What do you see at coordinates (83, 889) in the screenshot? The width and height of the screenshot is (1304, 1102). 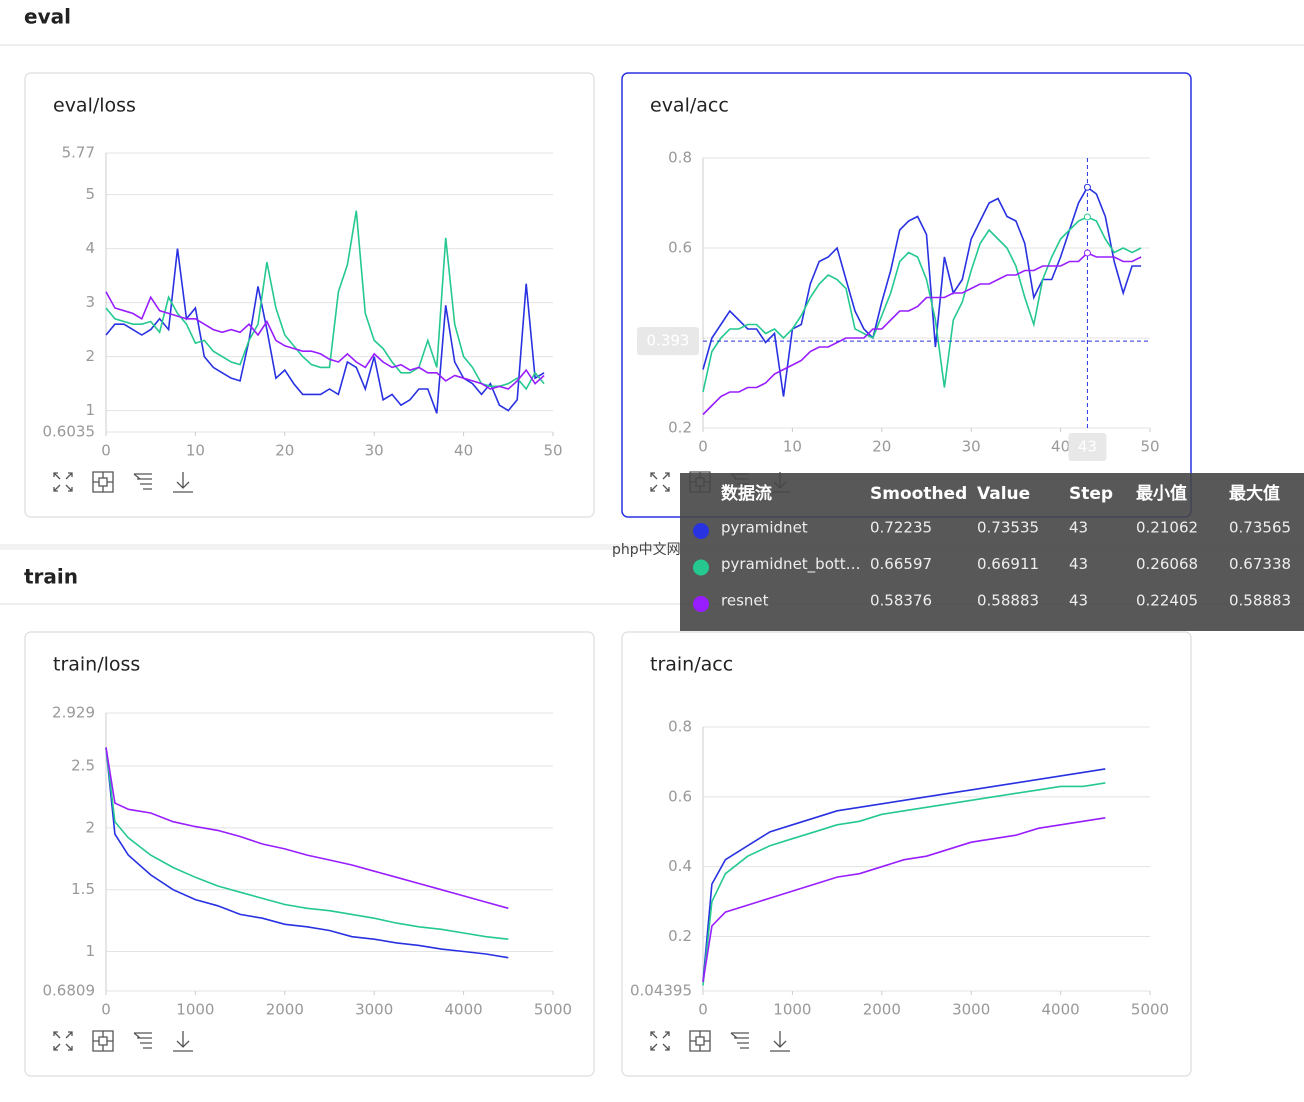 I see `y-tick-label: 1.5` at bounding box center [83, 889].